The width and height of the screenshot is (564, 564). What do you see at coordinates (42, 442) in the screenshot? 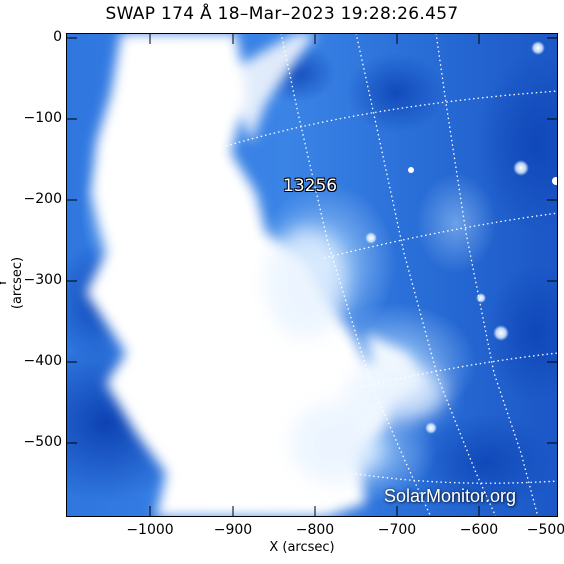
I see `y-tick-label: −500` at bounding box center [42, 442].